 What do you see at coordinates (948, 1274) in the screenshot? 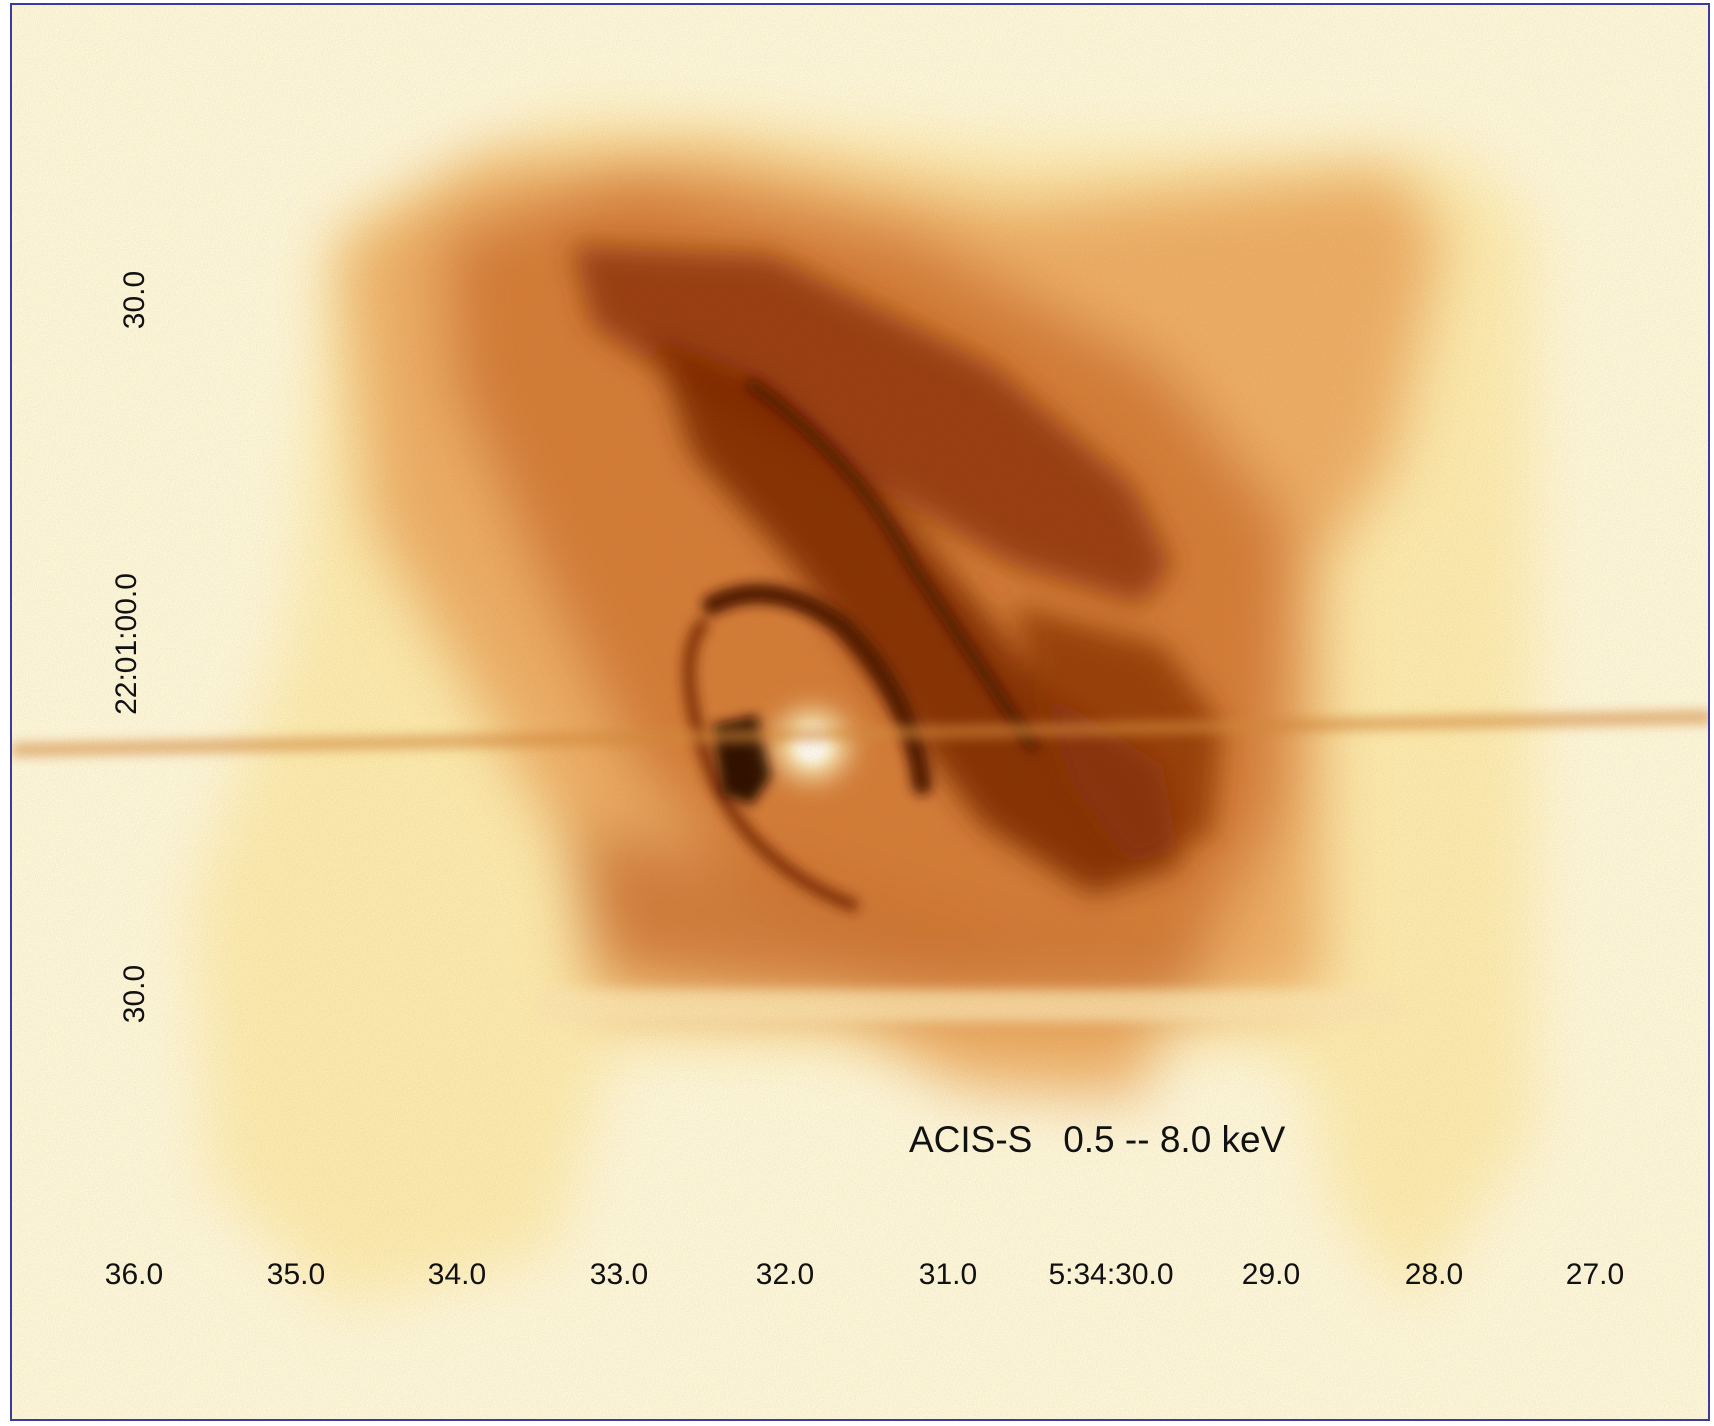
I see `x-tick-label: 31.0` at bounding box center [948, 1274].